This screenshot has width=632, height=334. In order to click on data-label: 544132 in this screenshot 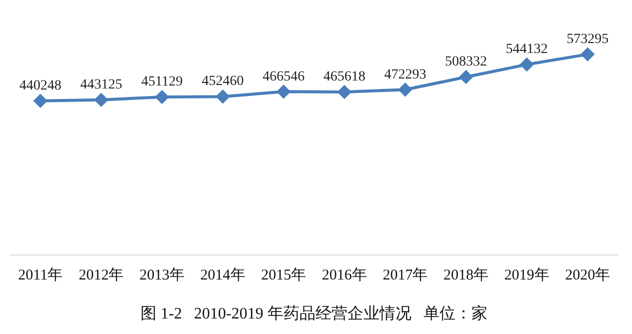, I will do `click(527, 50)`.